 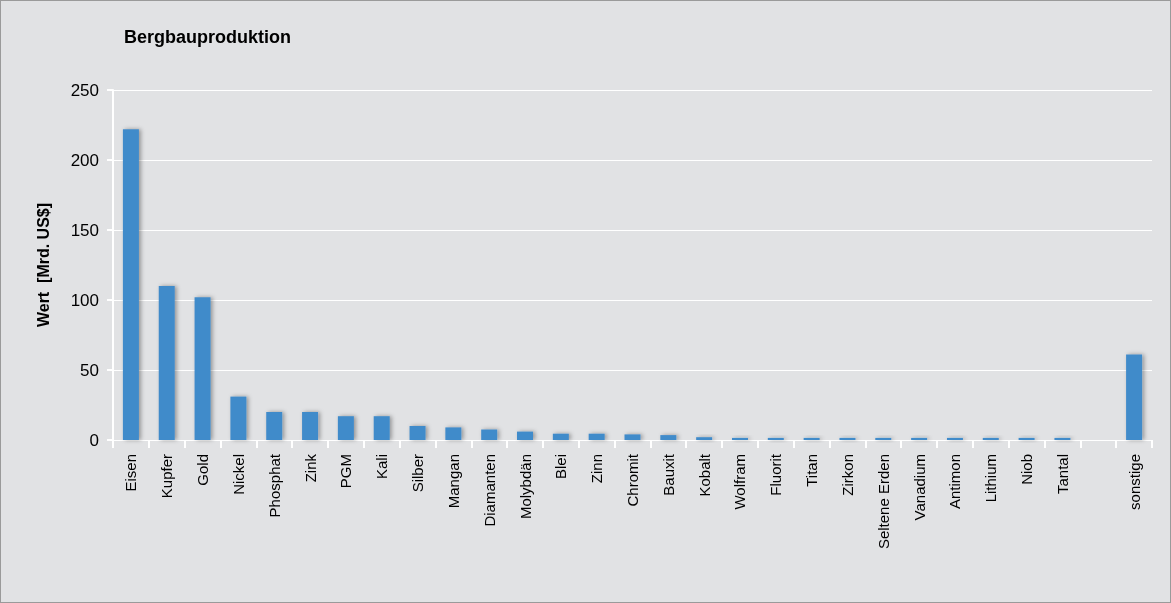 I want to click on x-tick-label: Kali, so click(x=382, y=467).